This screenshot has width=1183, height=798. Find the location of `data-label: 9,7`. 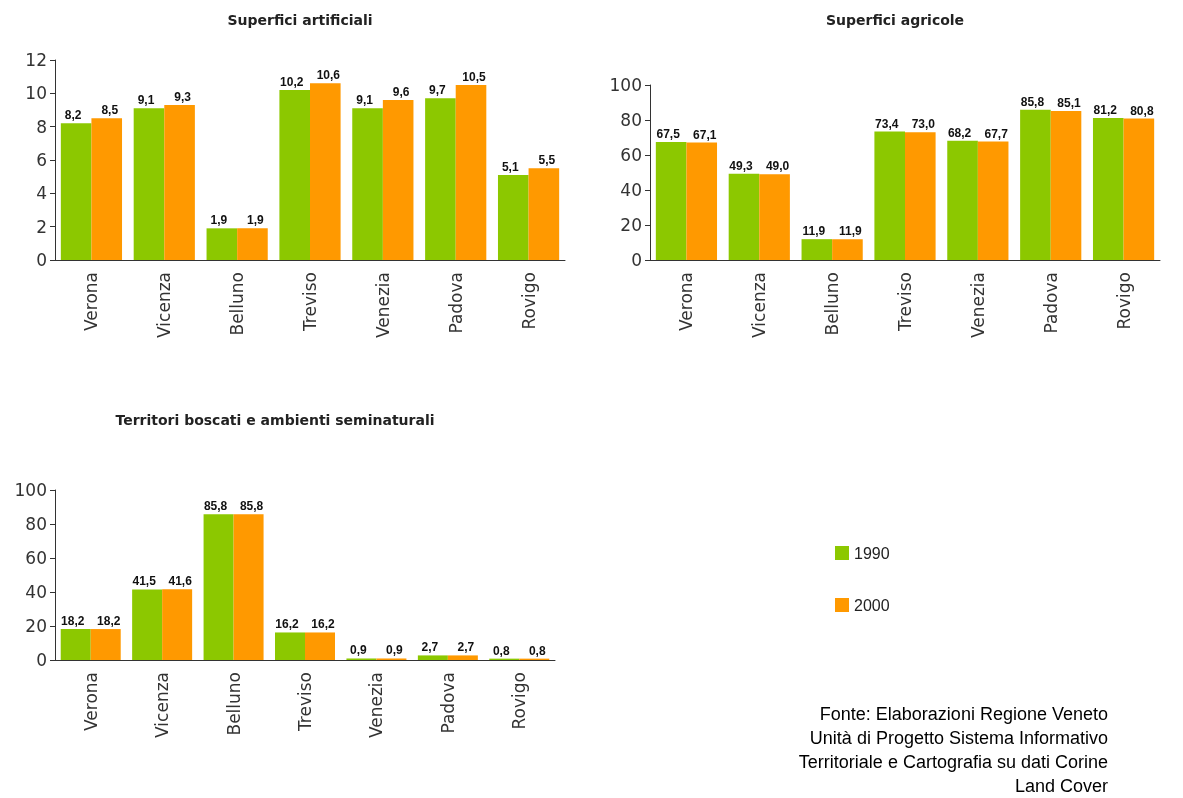

data-label: 9,7 is located at coordinates (438, 90).